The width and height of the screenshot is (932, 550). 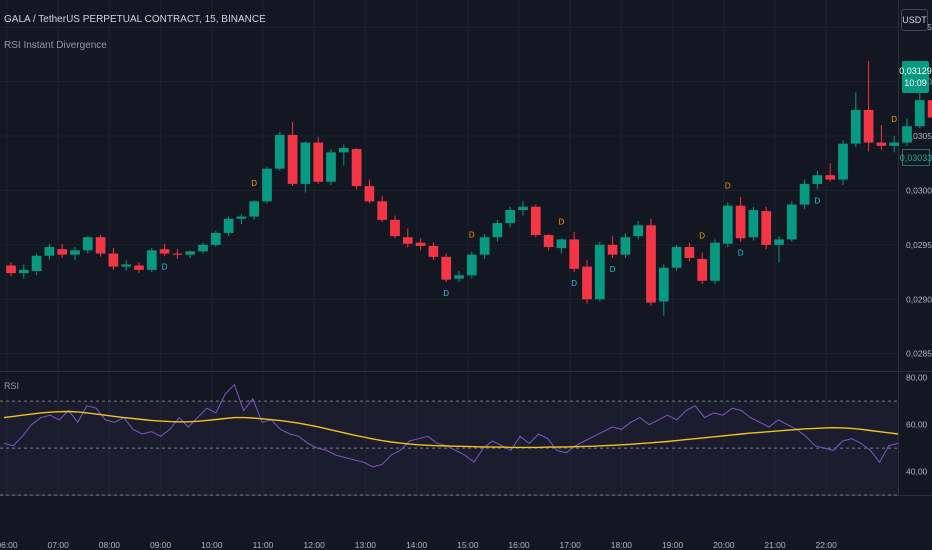 I want to click on last-price-value: 0,03129, so click(x=915, y=71).